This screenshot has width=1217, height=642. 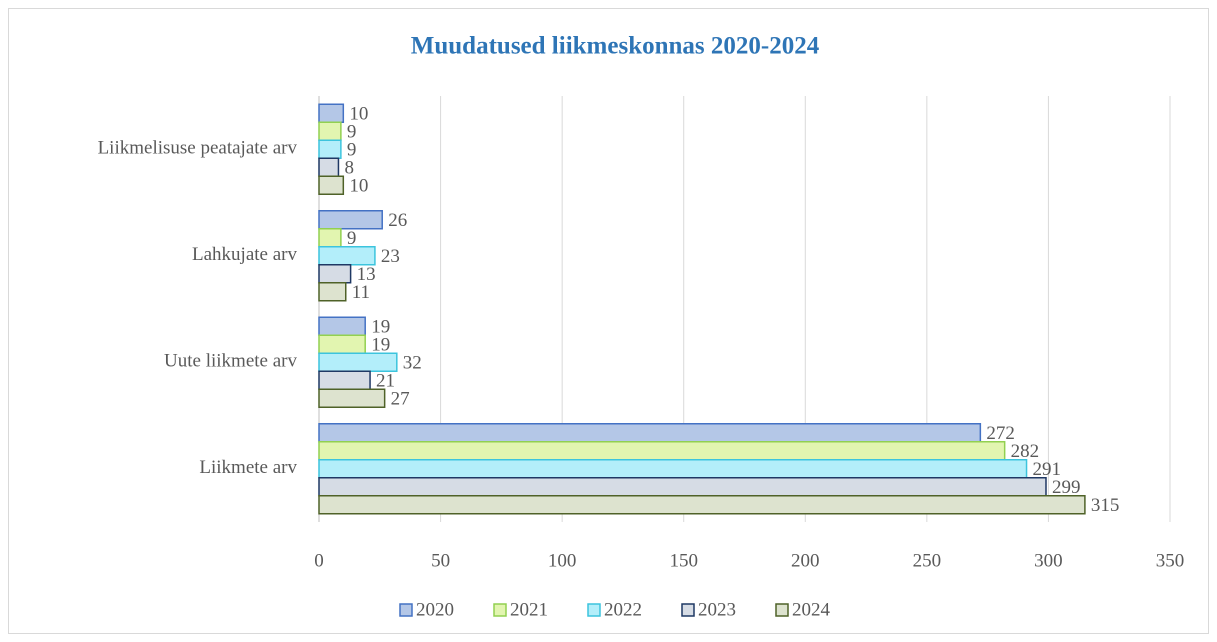 What do you see at coordinates (361, 292) in the screenshot?
I see `data-label: 11` at bounding box center [361, 292].